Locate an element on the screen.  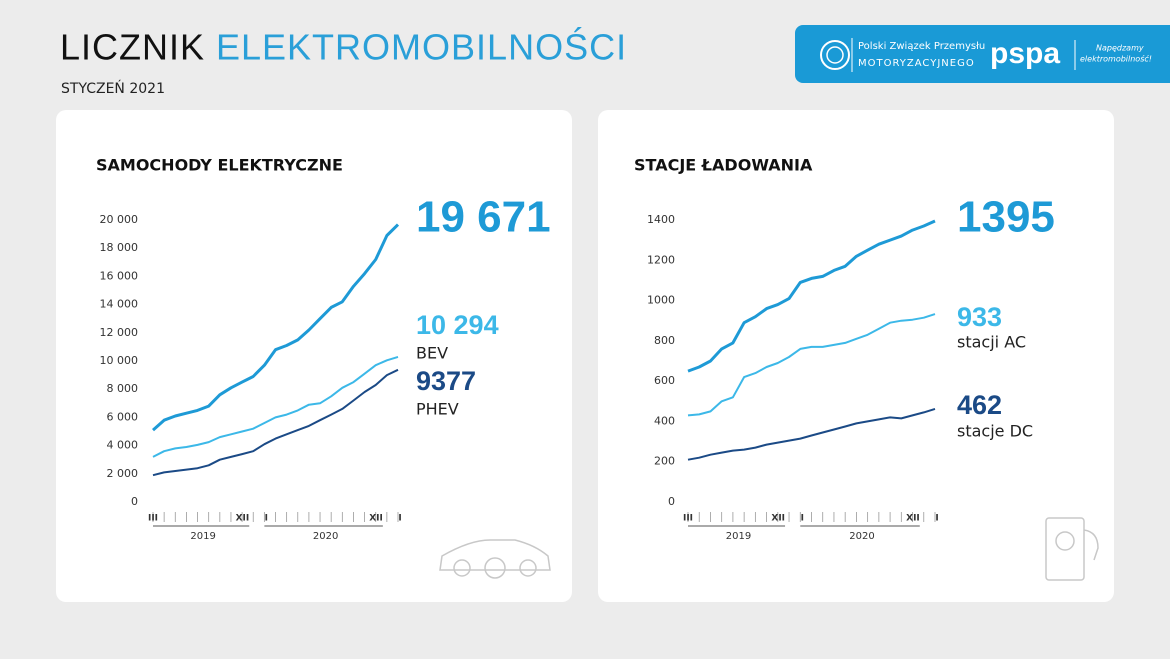
logo-org: Polski Związek Przemysłu is located at coordinates (921, 46).